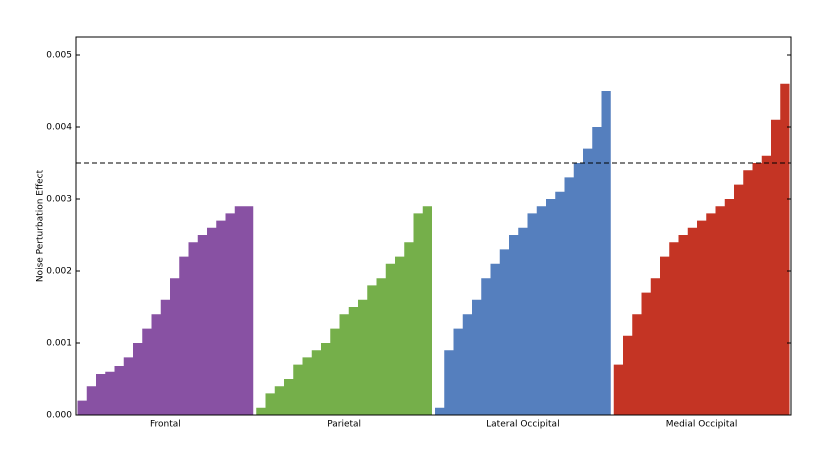 This screenshot has width=831, height=457. What do you see at coordinates (59, 416) in the screenshot?
I see `y-tick-label: 0.000` at bounding box center [59, 416].